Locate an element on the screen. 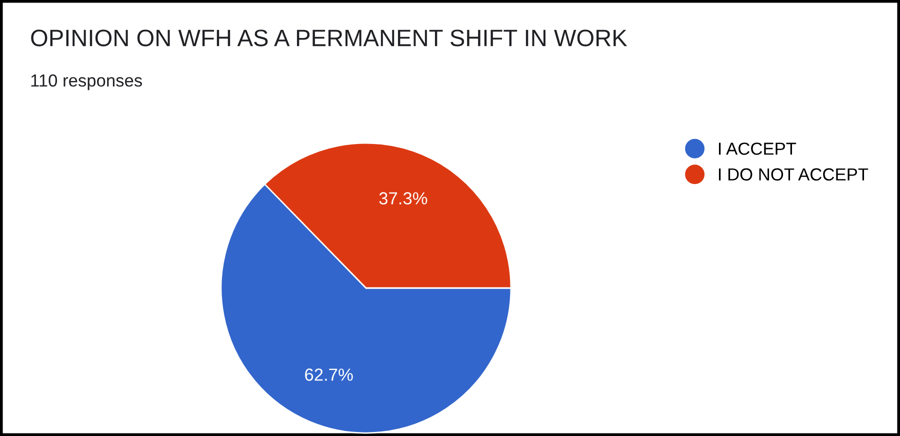 This screenshot has height=436, width=900. data-label: 62.7% is located at coordinates (329, 374).